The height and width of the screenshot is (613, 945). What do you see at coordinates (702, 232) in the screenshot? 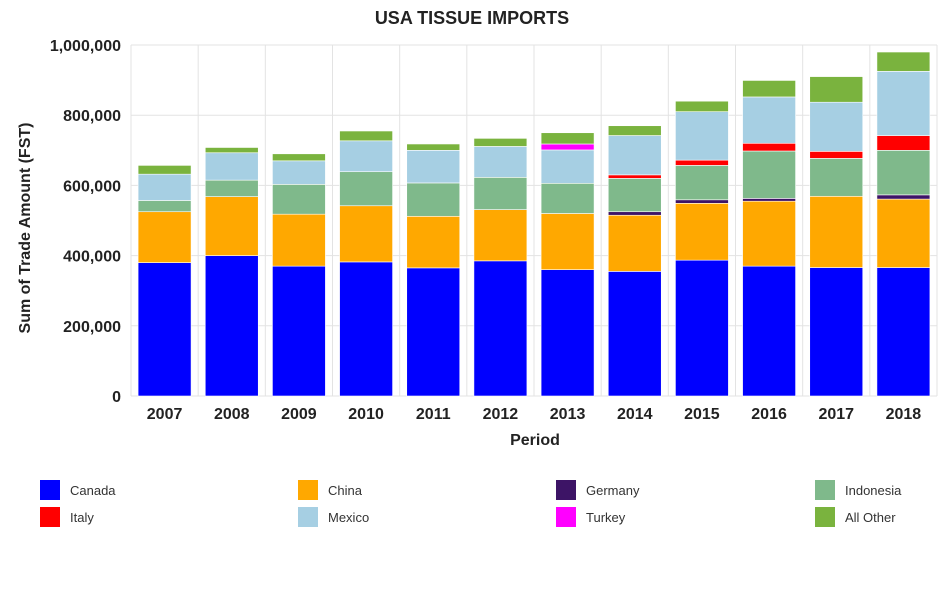
I see `bar-segment-china-2015` at bounding box center [702, 232].